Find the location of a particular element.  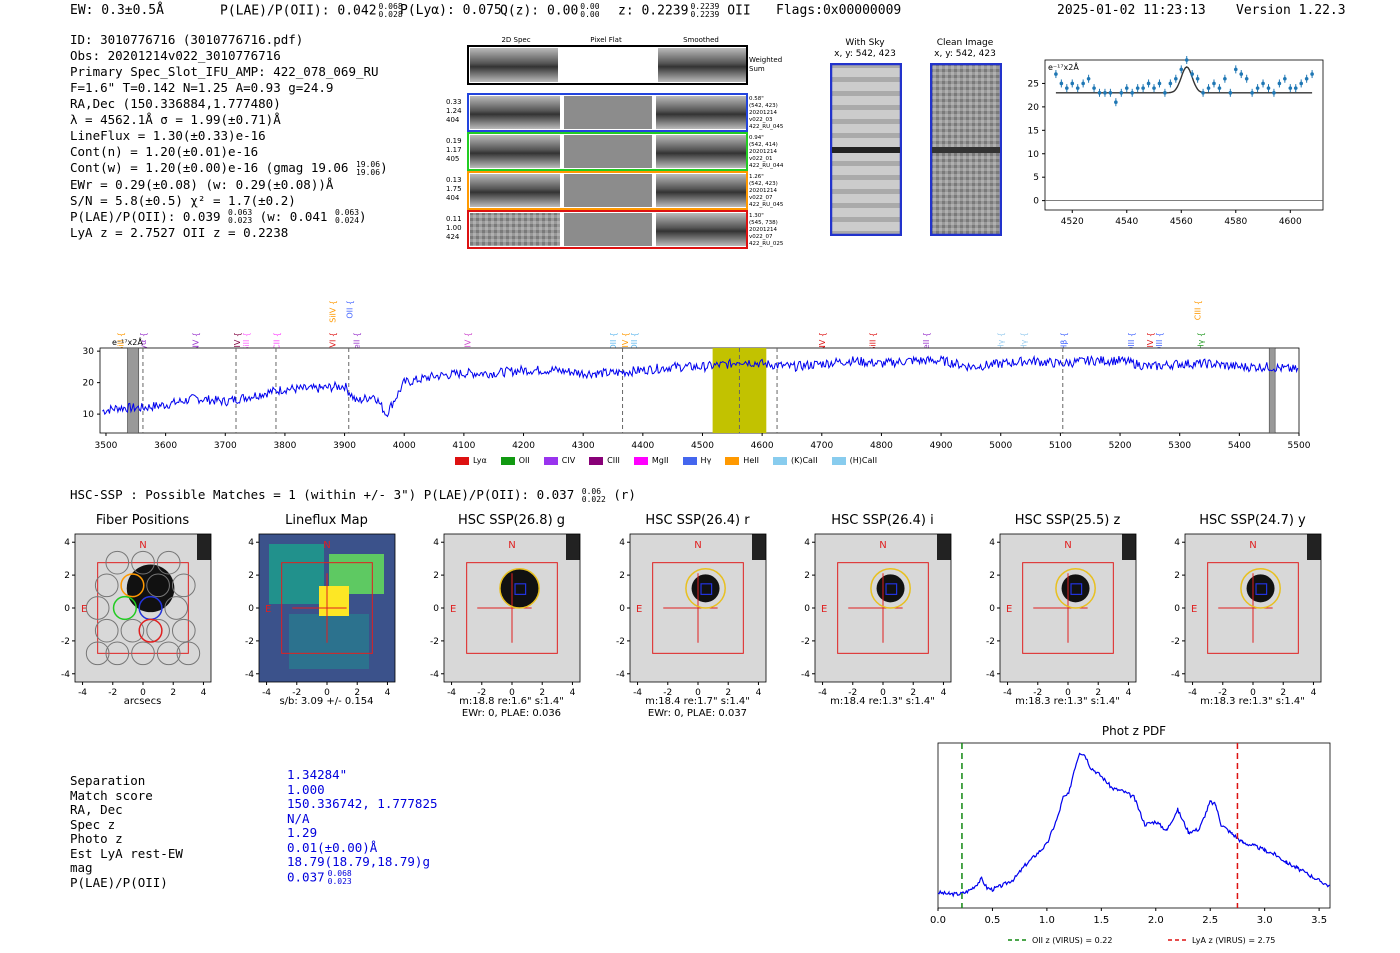

spec-line-label: CIII { is located at coordinates (1198, 310).